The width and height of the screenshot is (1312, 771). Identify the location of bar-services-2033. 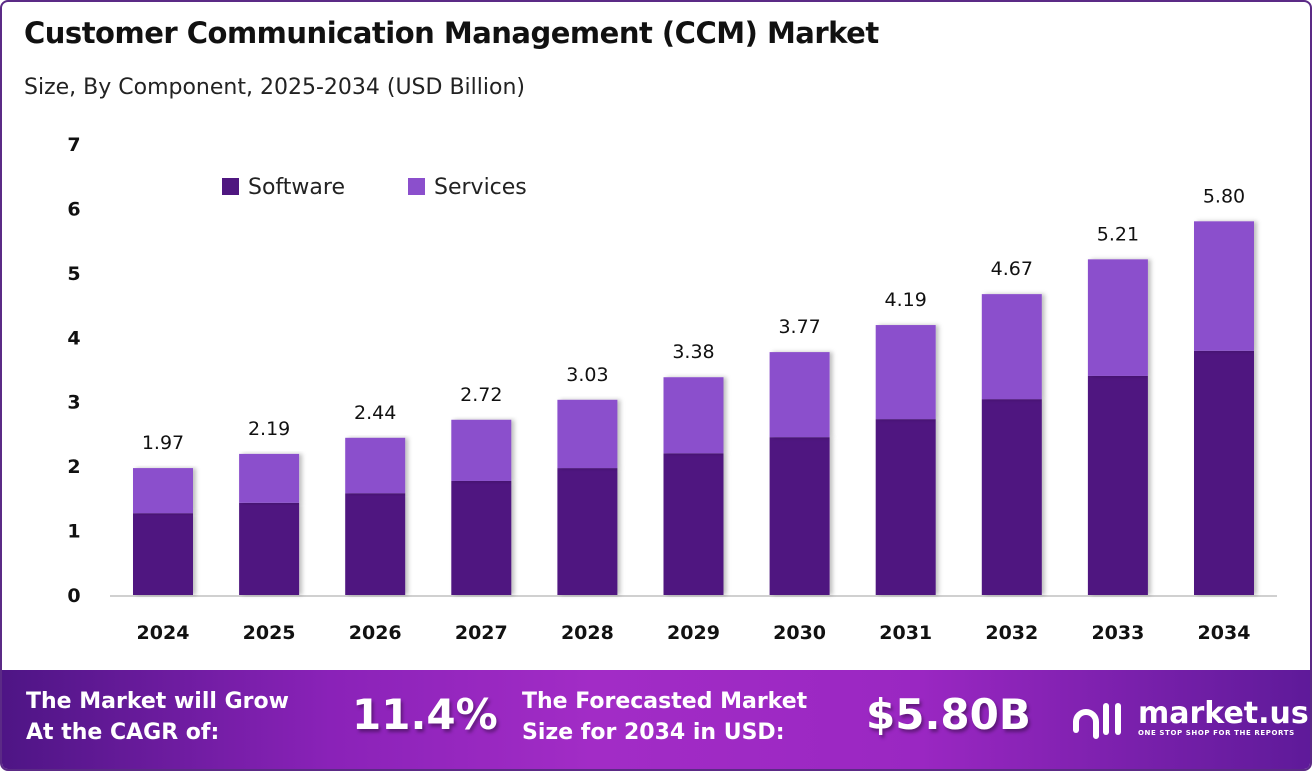
(1117, 317).